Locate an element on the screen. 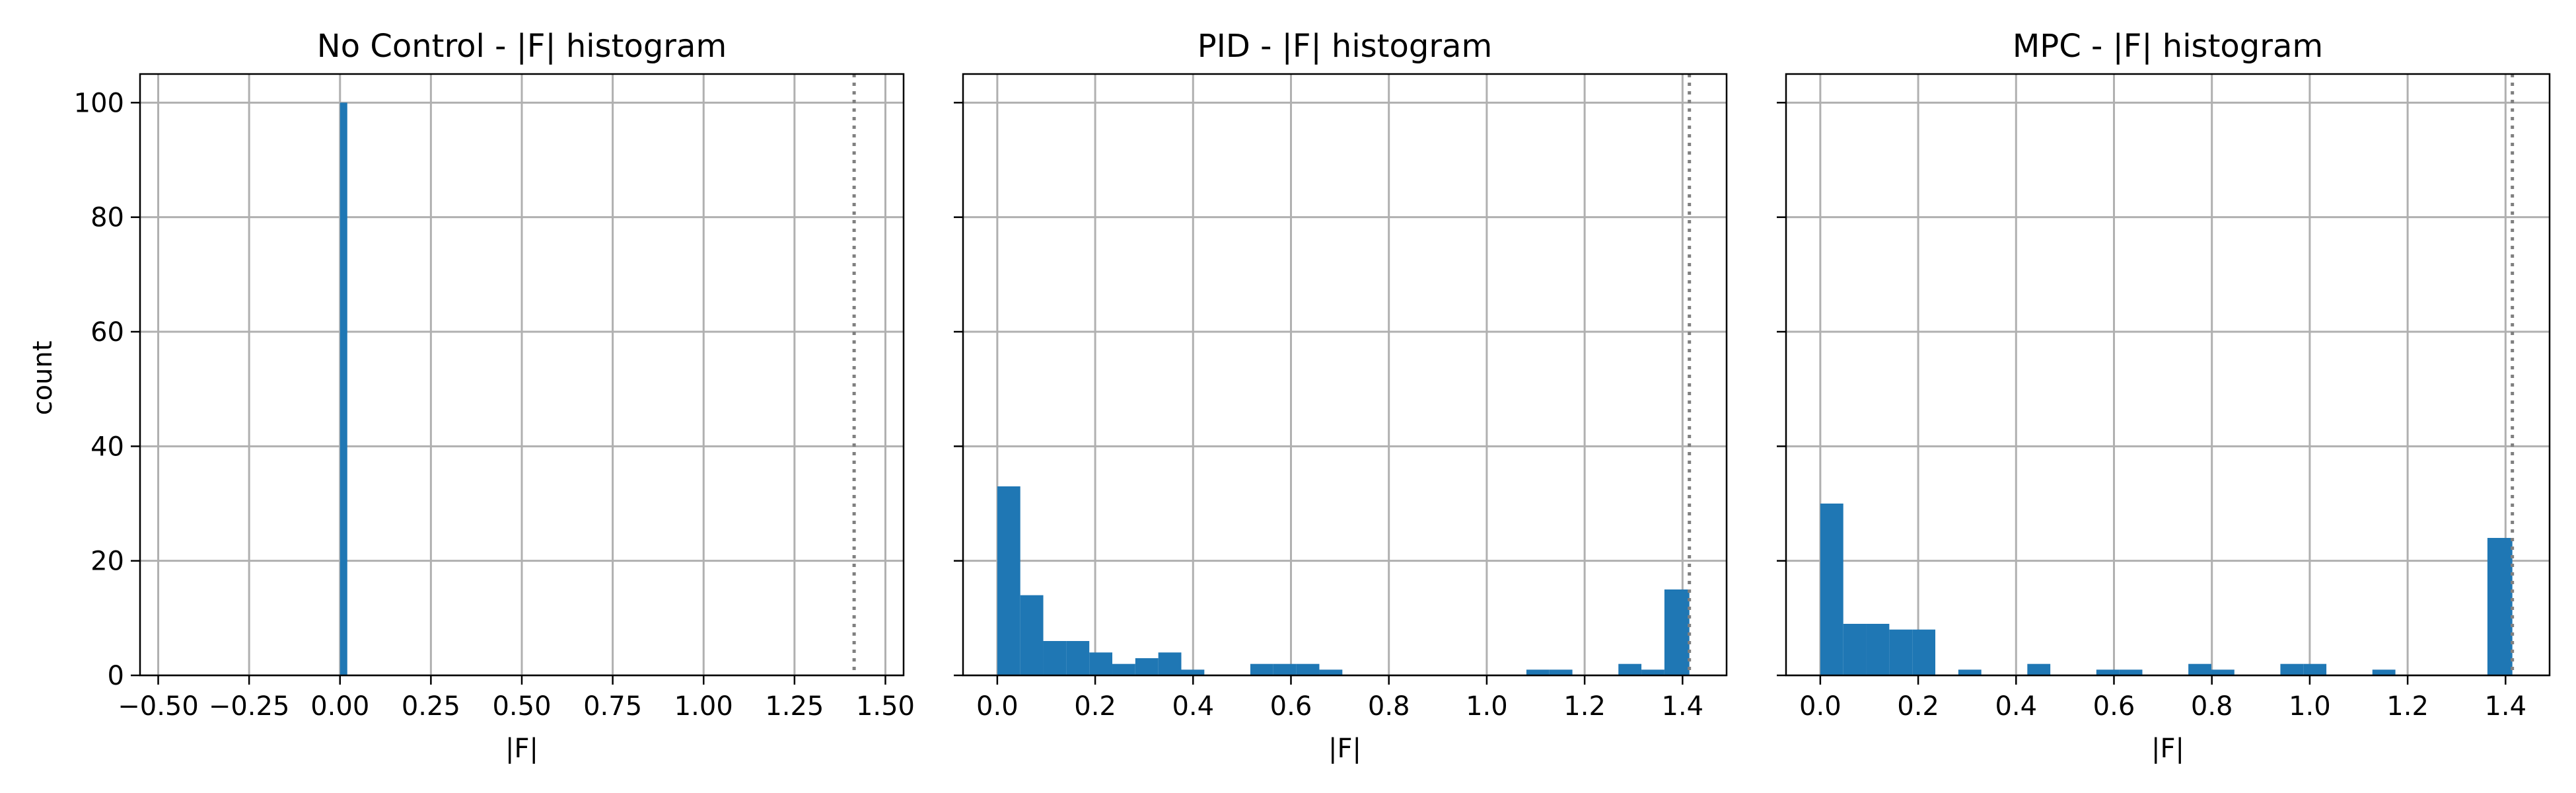  subplot-title: No Control - |F| histogram is located at coordinates (522, 47).